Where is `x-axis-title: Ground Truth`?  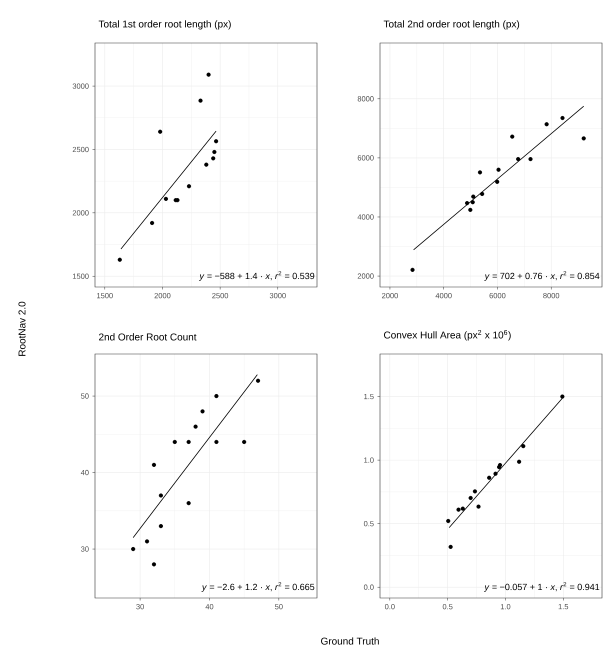 x-axis-title: Ground Truth is located at coordinates (350, 641).